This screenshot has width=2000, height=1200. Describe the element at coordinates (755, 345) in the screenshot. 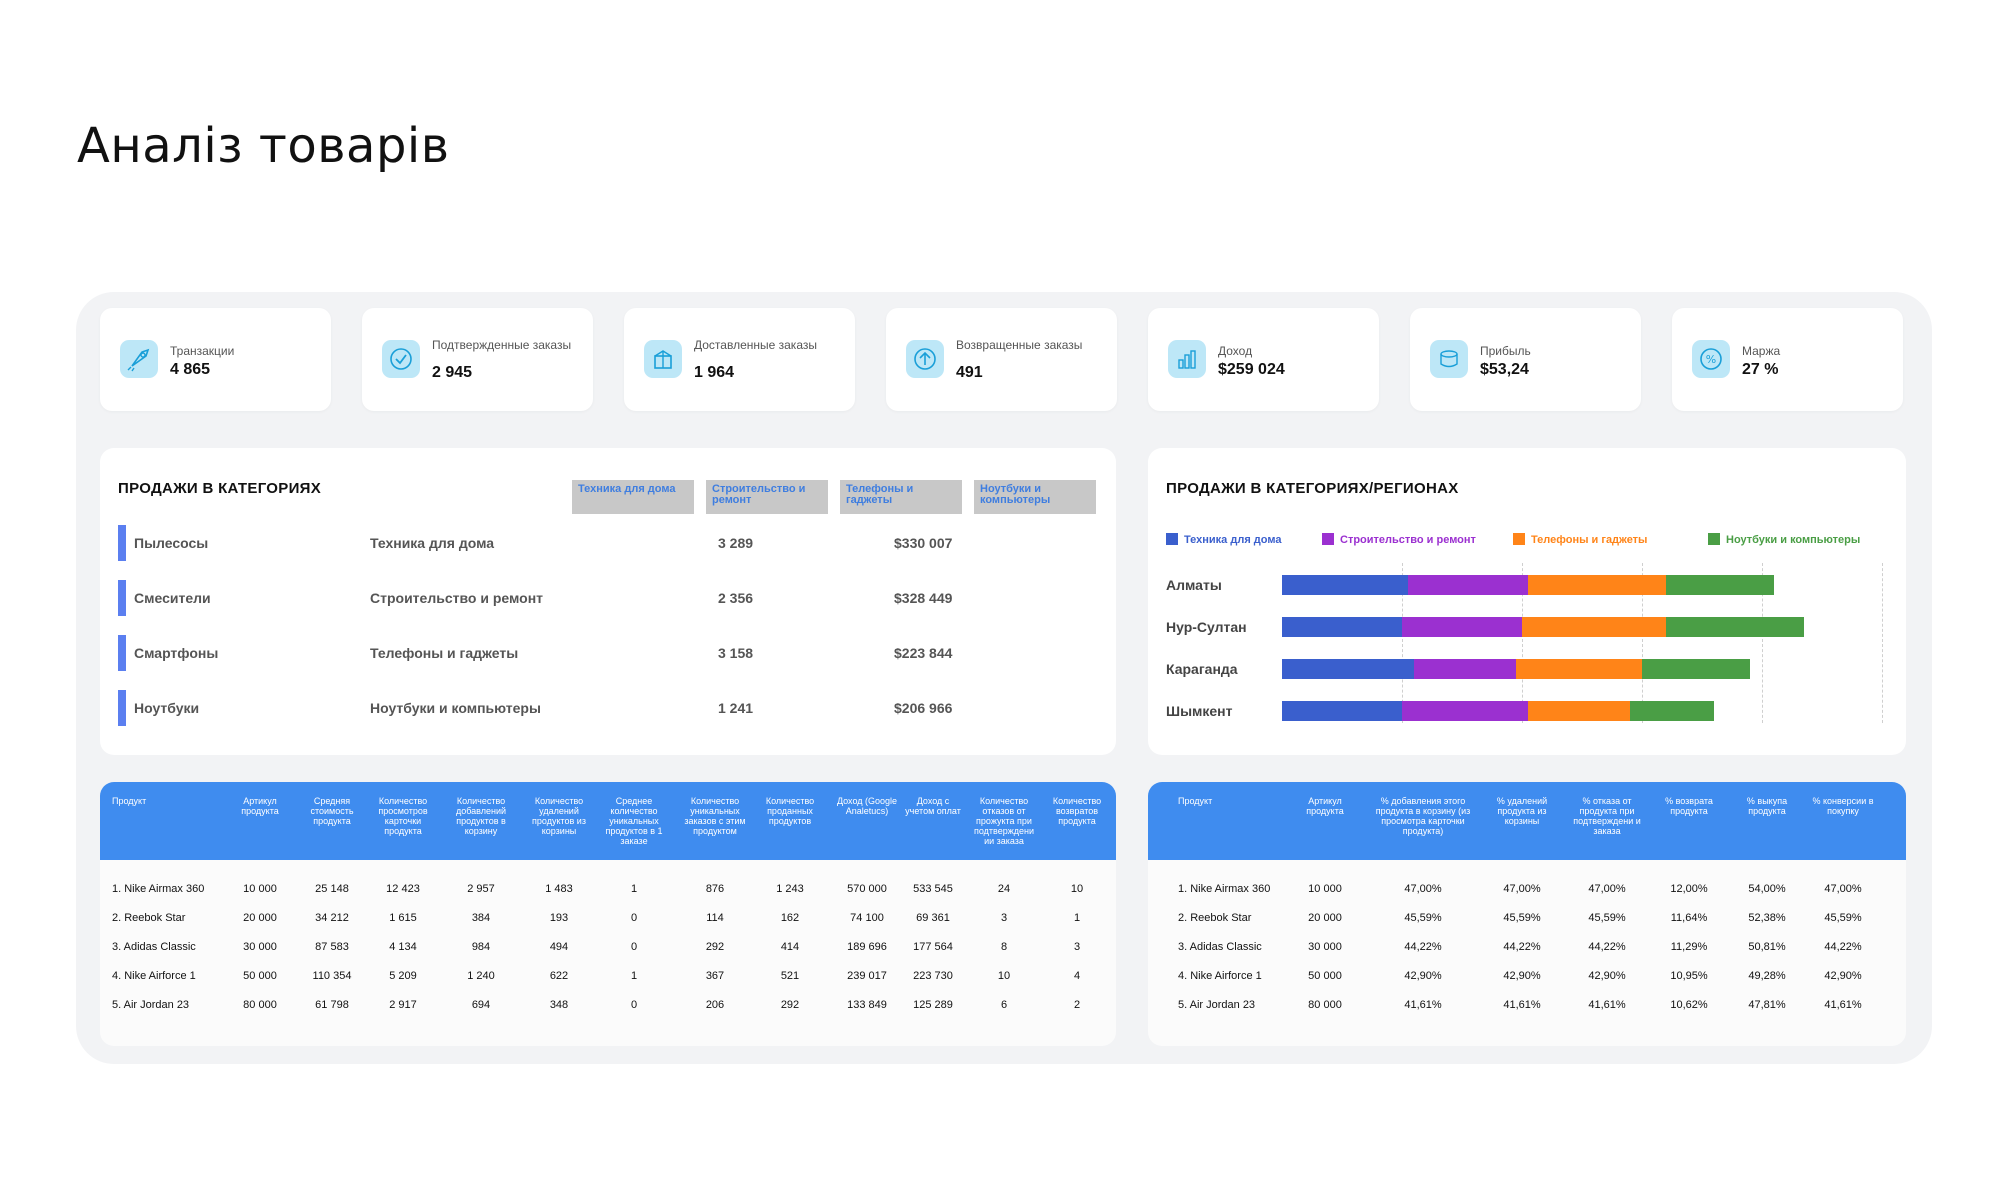

I see `kpi-label: Доставленные заказы` at that location.